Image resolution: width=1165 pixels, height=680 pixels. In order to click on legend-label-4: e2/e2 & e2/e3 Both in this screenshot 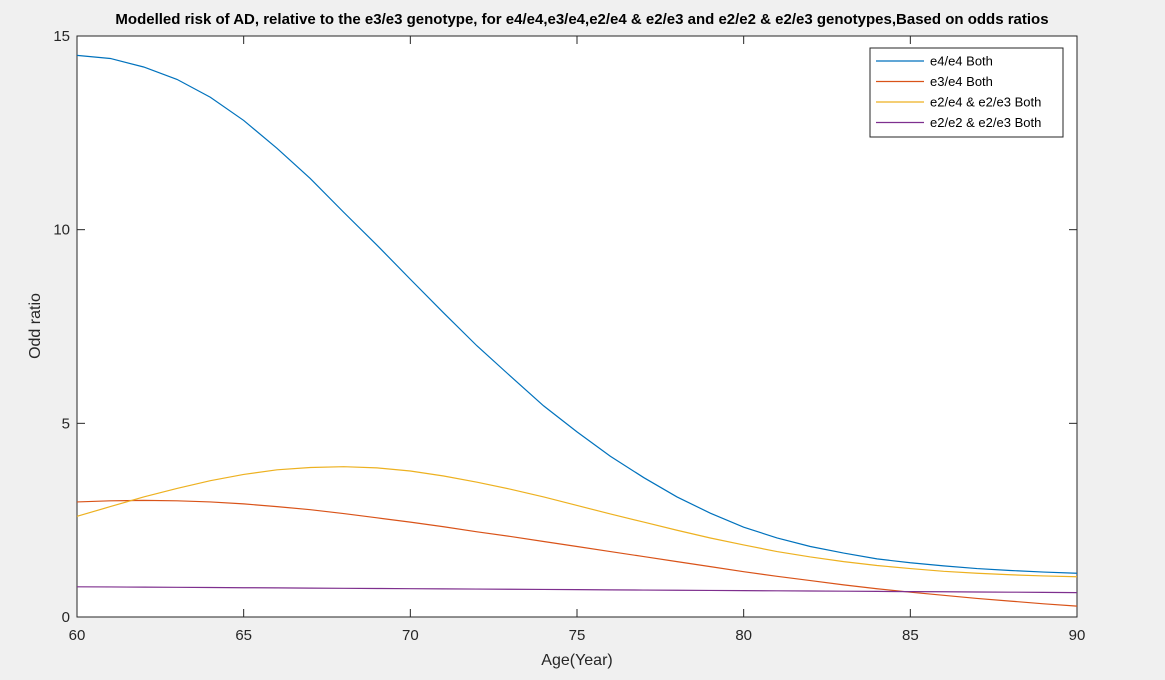, I will do `click(985, 122)`.